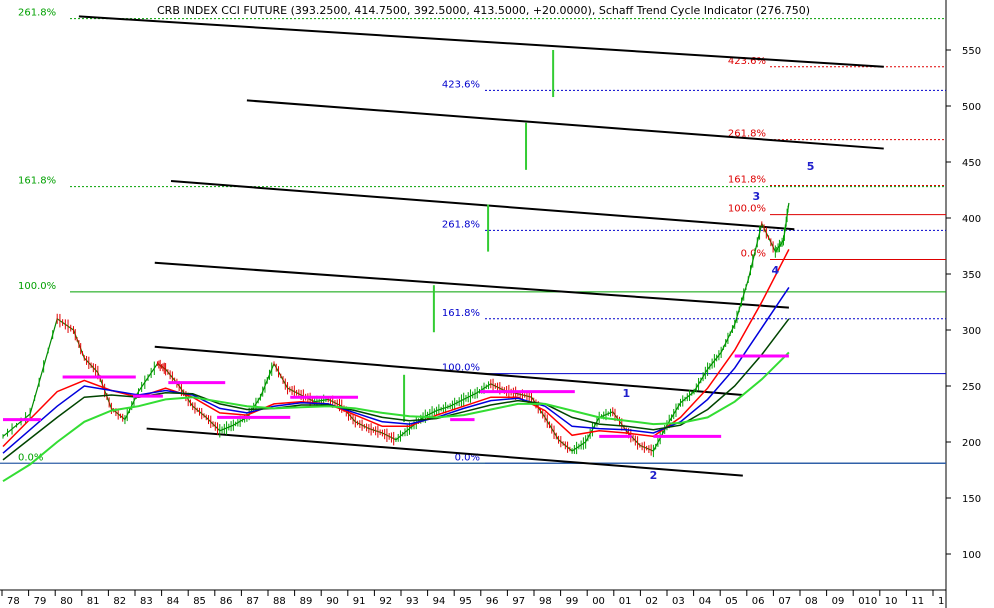  I want to click on y-tick-label: 450, so click(971, 163).